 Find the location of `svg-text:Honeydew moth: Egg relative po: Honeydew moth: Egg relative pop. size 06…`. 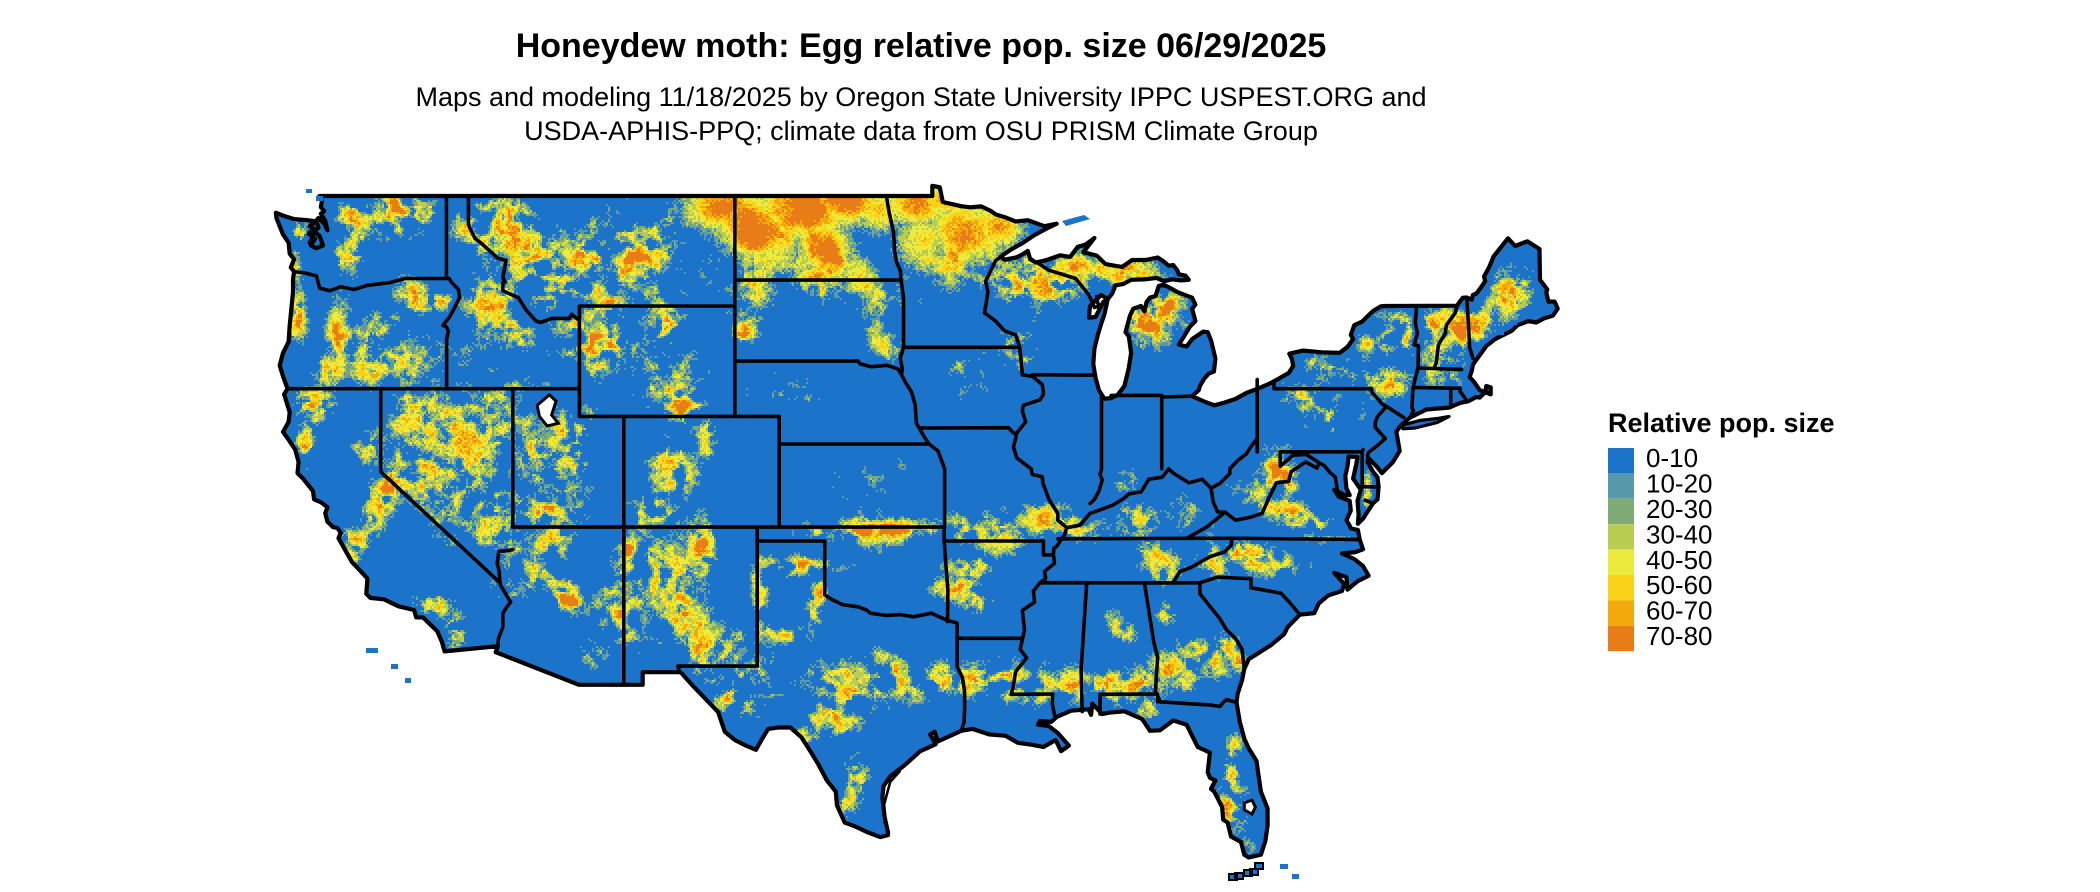

svg-text:Honeydew moth: Egg relative po: Honeydew moth: Egg relative pop. size 06… is located at coordinates (921, 46).